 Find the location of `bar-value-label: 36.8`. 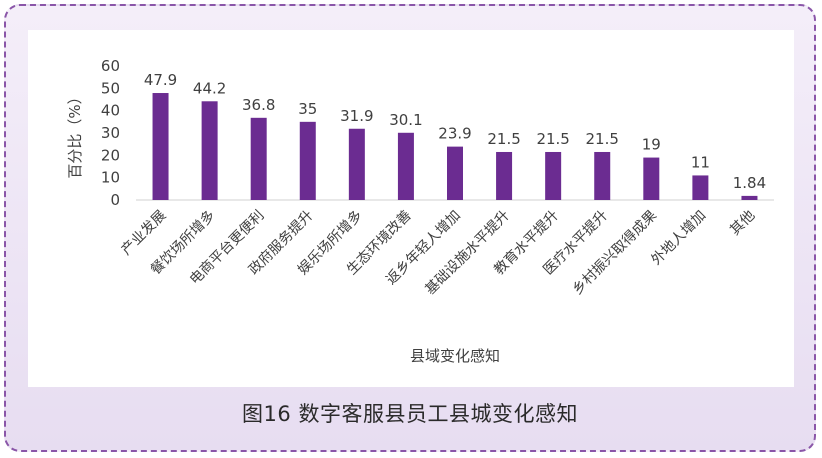

bar-value-label: 36.8 is located at coordinates (258, 105).